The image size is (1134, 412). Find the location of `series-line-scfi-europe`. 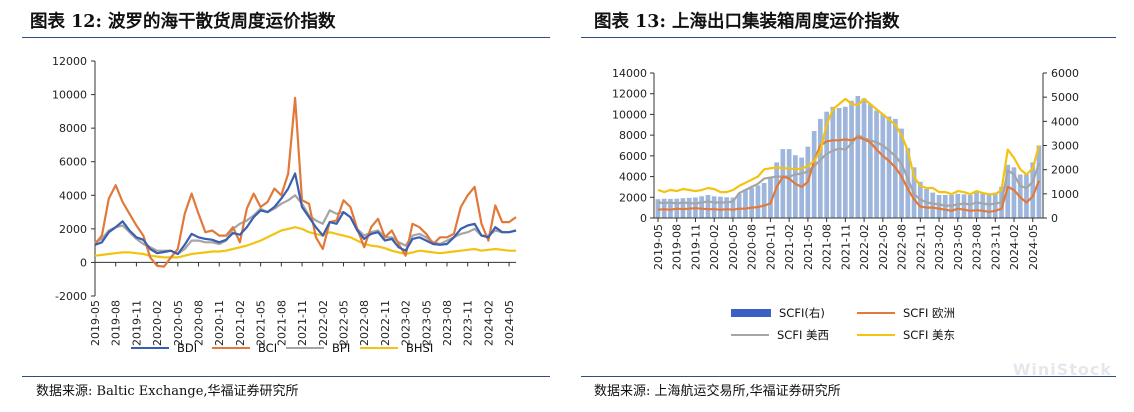

series-line-scfi-europe is located at coordinates (849, 174).